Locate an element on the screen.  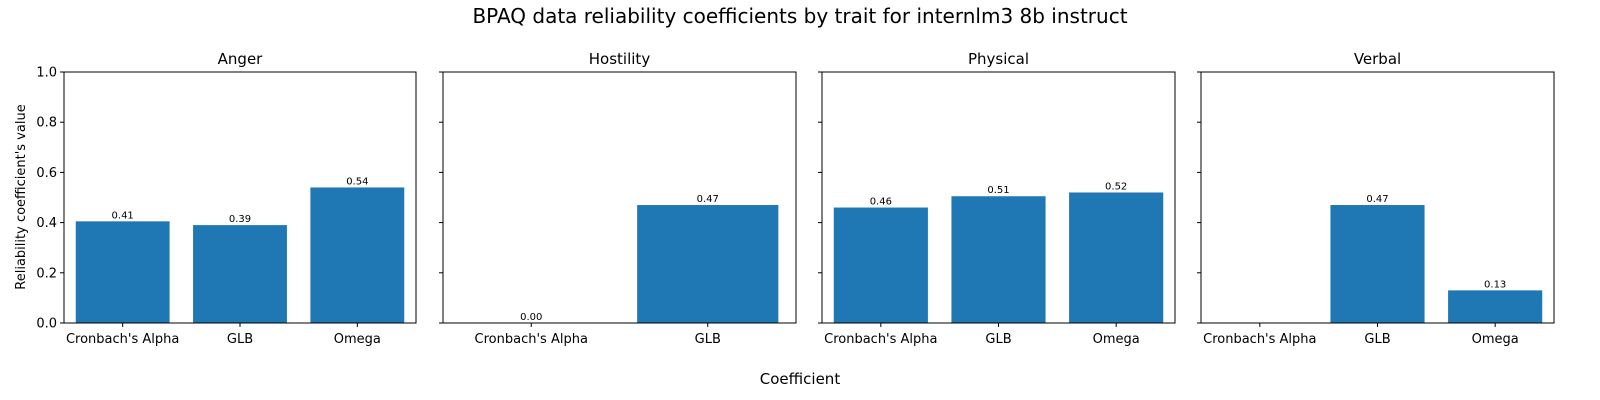
bar-value-label: 0.46 is located at coordinates (881, 202).